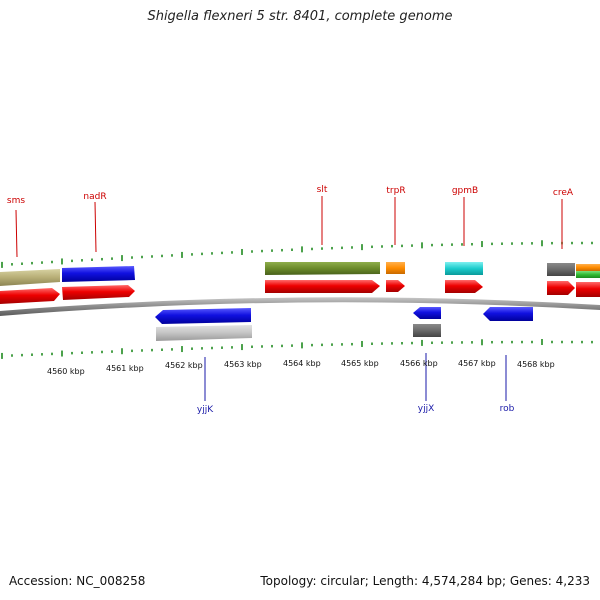 Image resolution: width=600 pixels, height=600 pixels. I want to click on feature-green, so click(588, 274).